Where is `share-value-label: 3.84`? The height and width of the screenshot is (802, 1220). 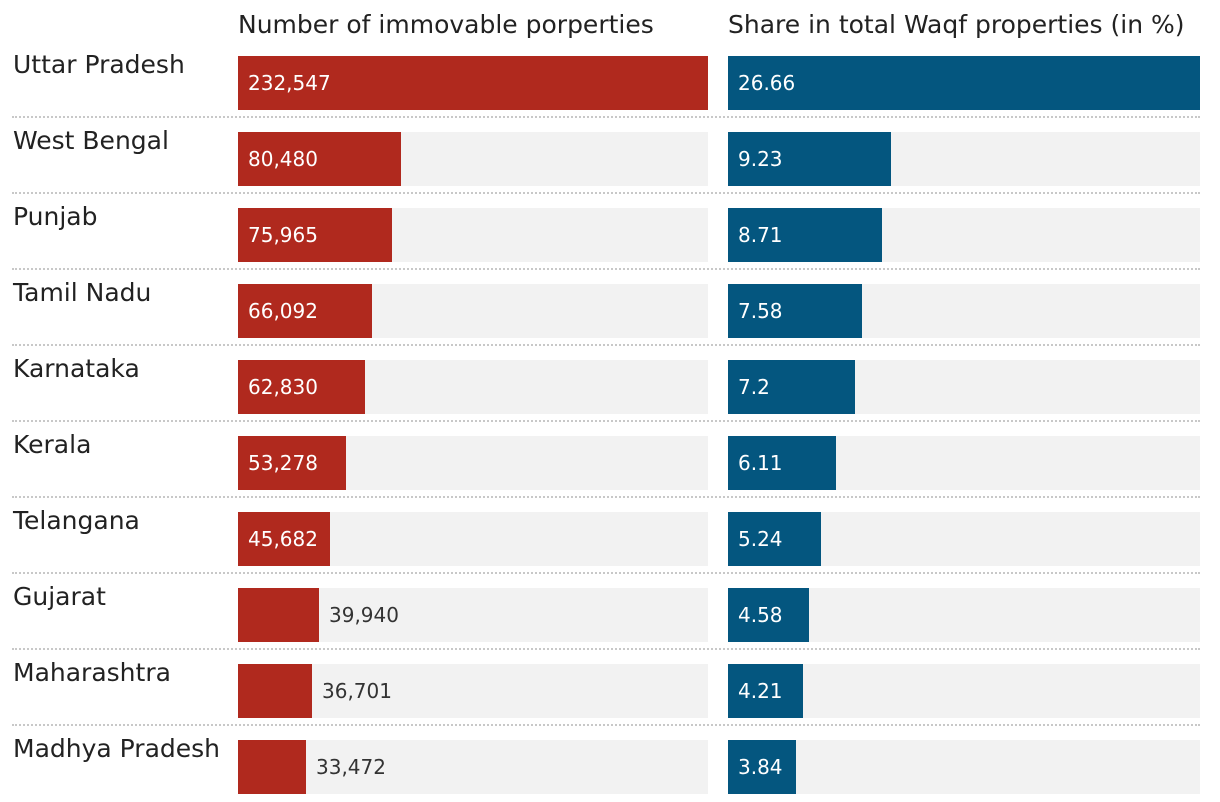
share-value-label: 3.84 is located at coordinates (760, 767).